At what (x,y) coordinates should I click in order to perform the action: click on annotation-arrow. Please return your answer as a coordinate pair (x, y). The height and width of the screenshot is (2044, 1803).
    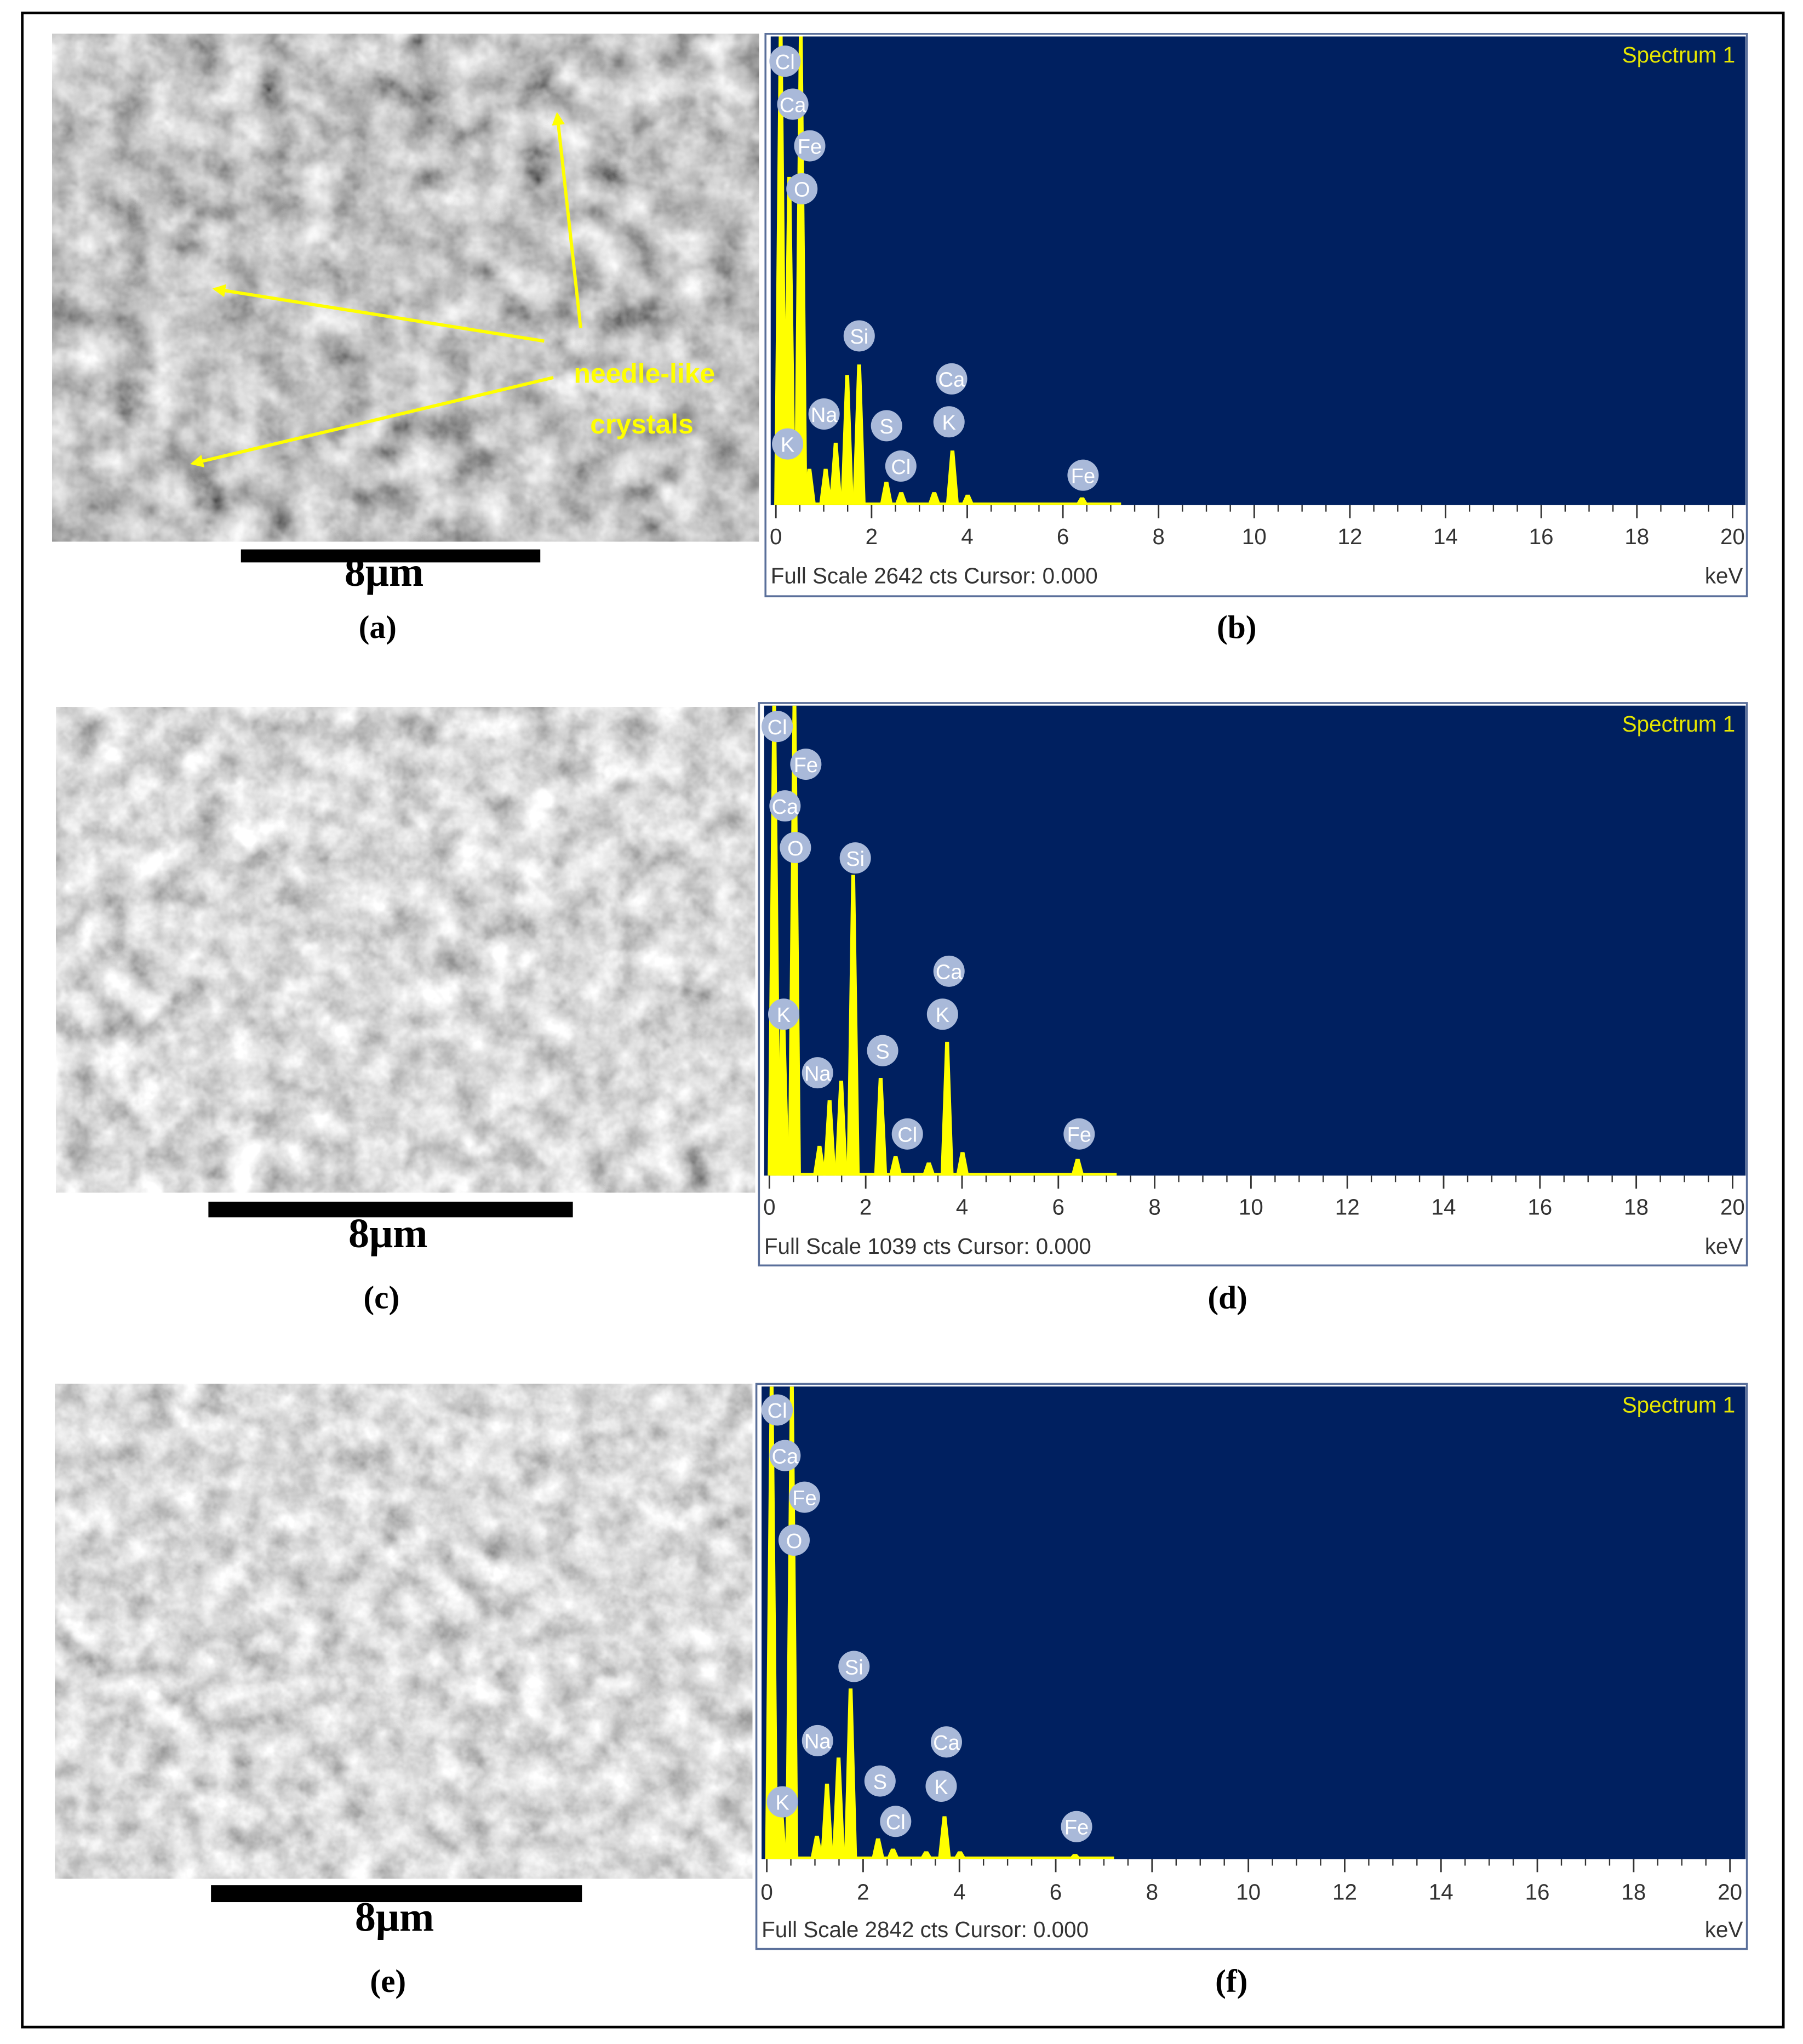
    Looking at the image, I should click on (372, 421).